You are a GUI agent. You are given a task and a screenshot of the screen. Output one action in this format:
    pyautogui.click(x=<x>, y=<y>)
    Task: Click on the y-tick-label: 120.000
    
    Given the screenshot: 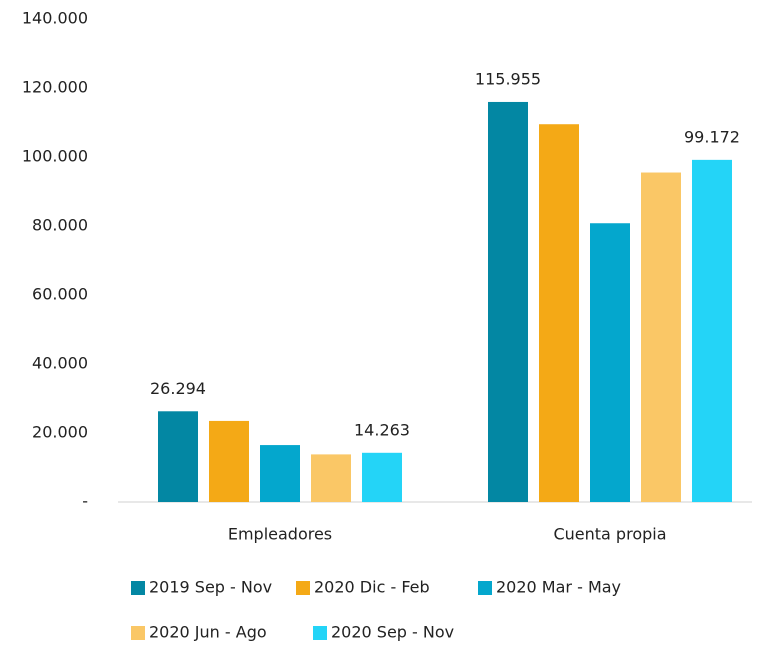 What is the action you would take?
    pyautogui.click(x=55, y=87)
    